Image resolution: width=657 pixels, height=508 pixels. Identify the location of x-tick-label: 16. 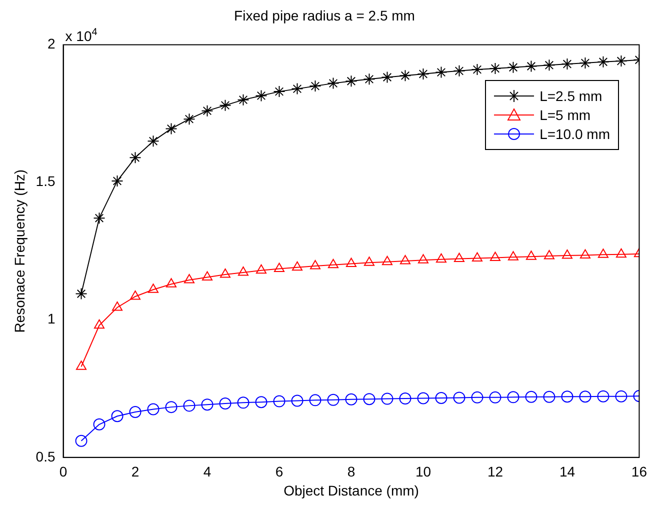
(639, 472).